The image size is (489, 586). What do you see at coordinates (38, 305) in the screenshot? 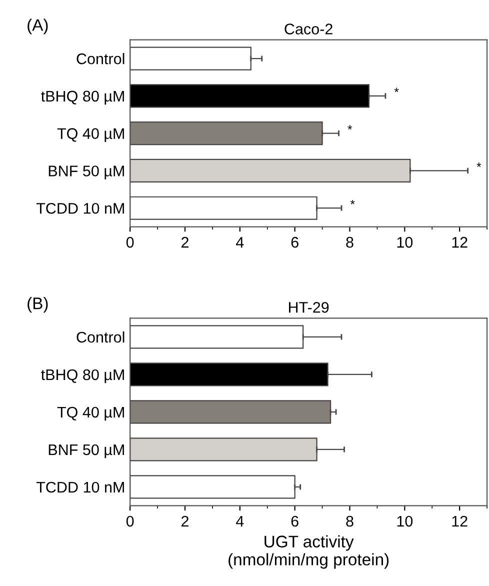
I see `text: (B)` at bounding box center [38, 305].